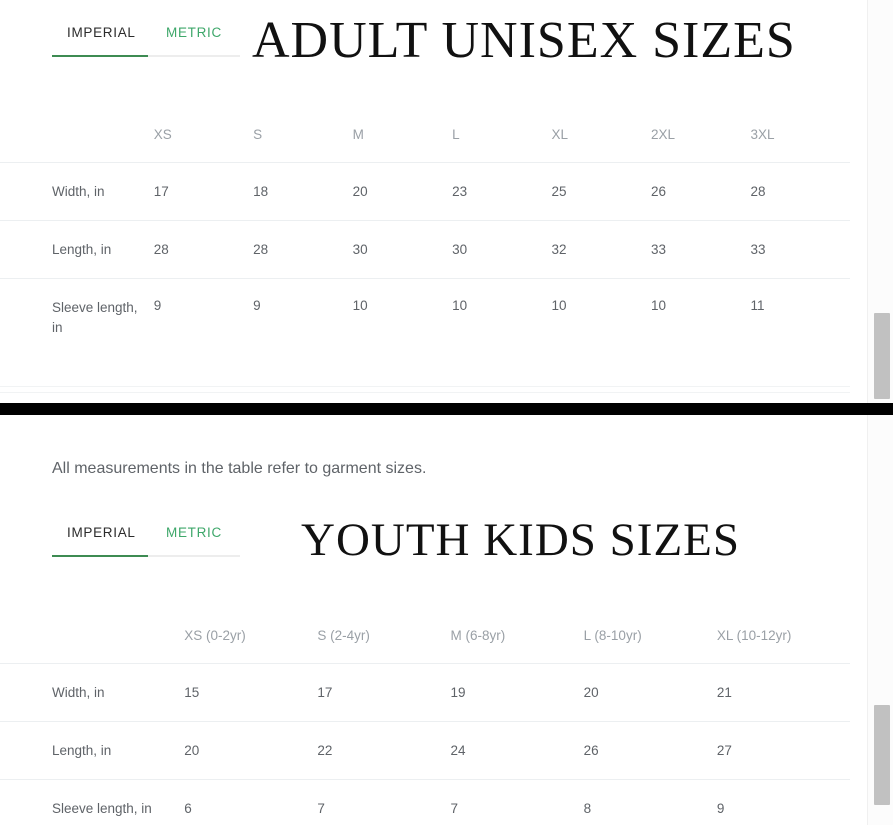 The width and height of the screenshot is (893, 825). Describe the element at coordinates (882, 755) in the screenshot. I see `youth-scrollbar-thumb` at that location.